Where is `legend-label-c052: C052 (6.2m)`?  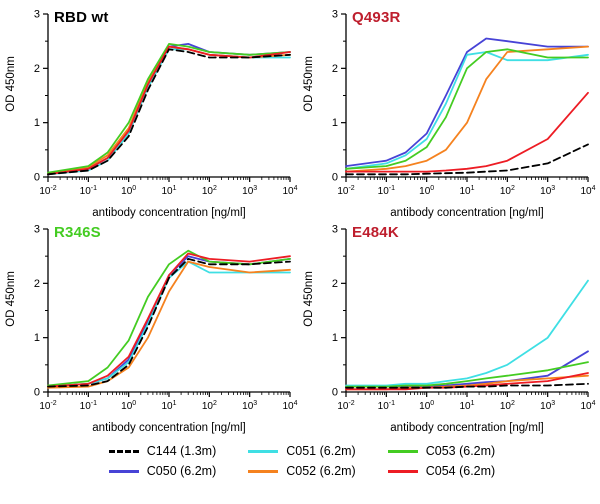
legend-label-c052: C052 (6.2m) is located at coordinates (321, 471).